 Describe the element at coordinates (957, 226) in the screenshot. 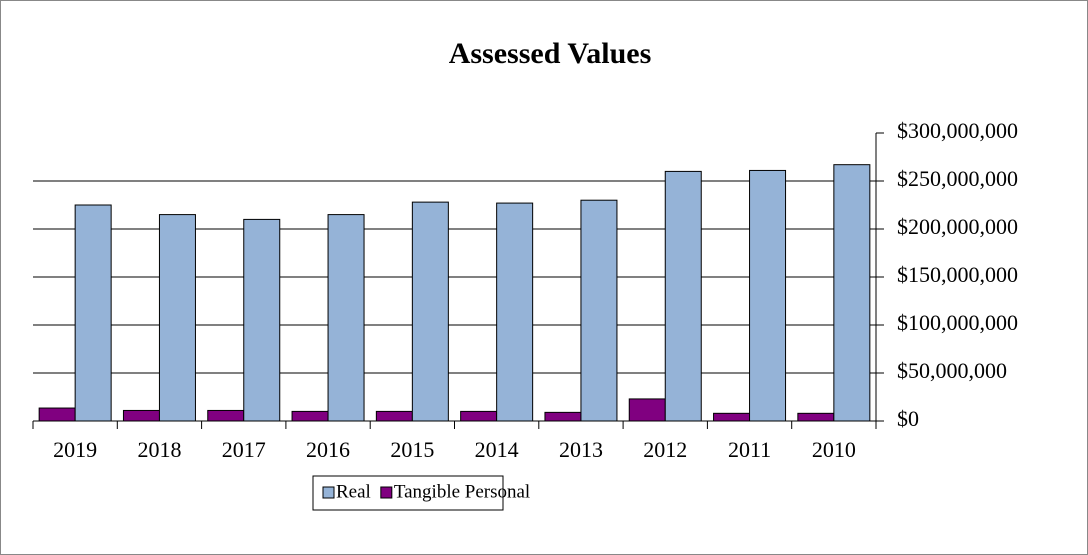

I see `y-tick-label: $200,000,000` at that location.